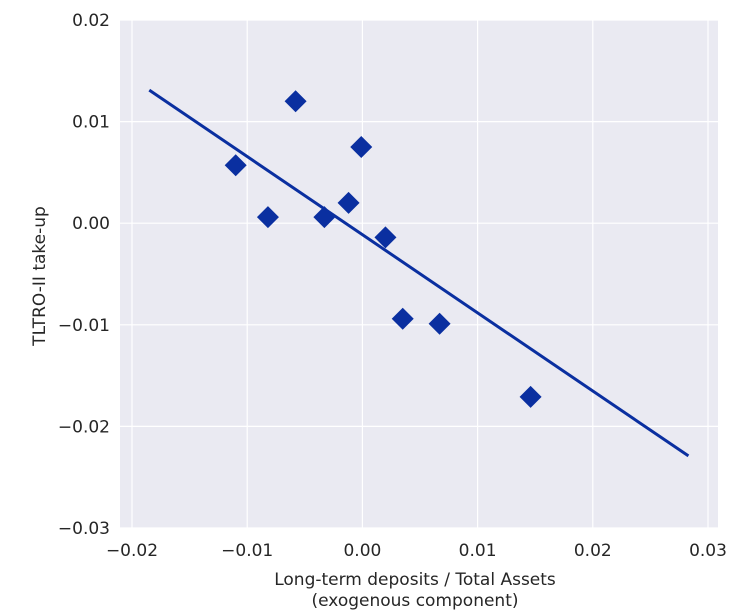  What do you see at coordinates (84, 427) in the screenshot?
I see `y-tick-label-1: −0.02` at bounding box center [84, 427].